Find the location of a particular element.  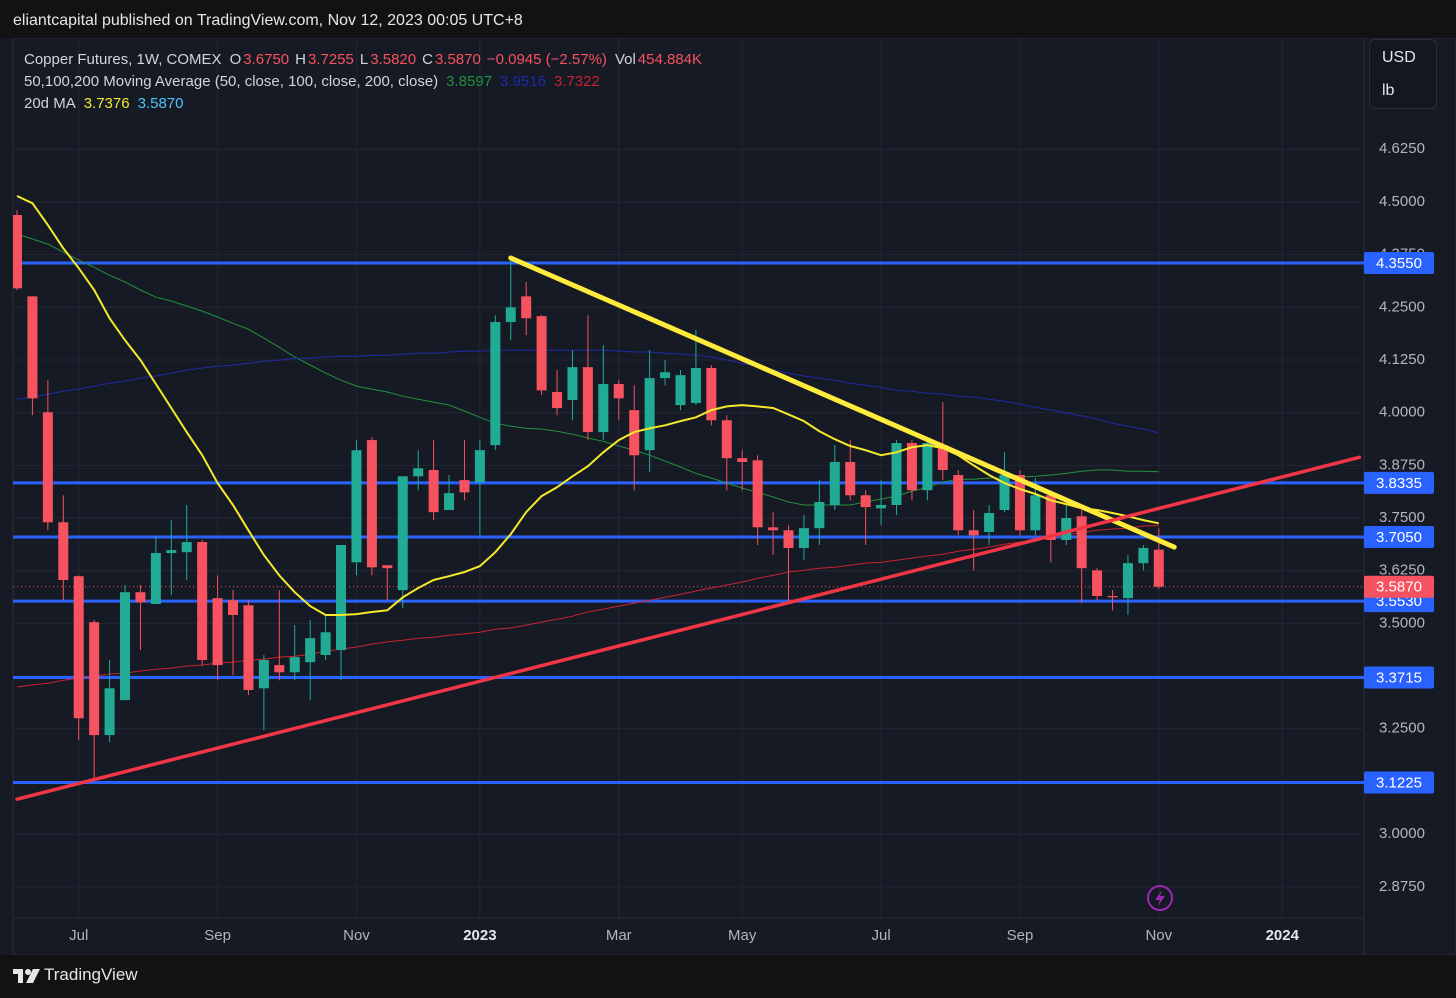

x-tick-label: 2024 is located at coordinates (1283, 935).